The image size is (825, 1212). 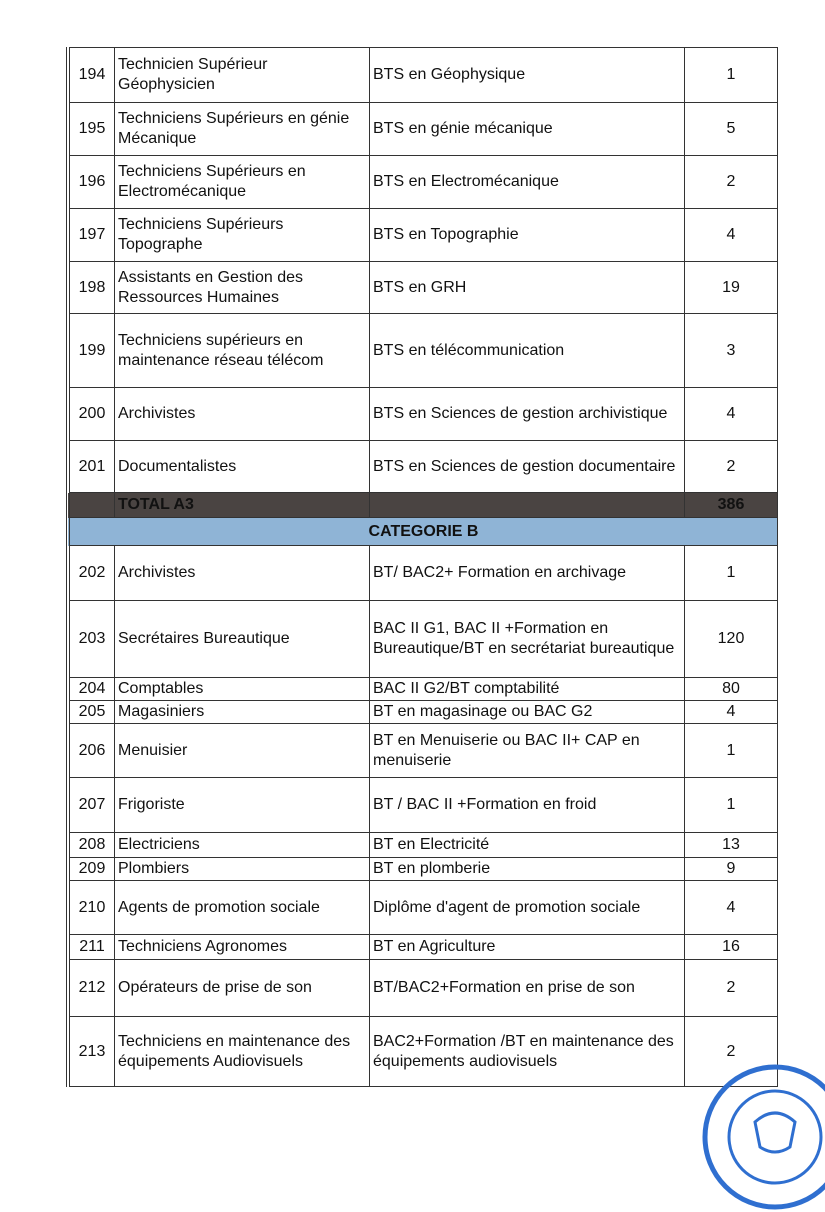 I want to click on table-row: 208 Electriciens BT en Electricité 13, so click(x=422, y=845).